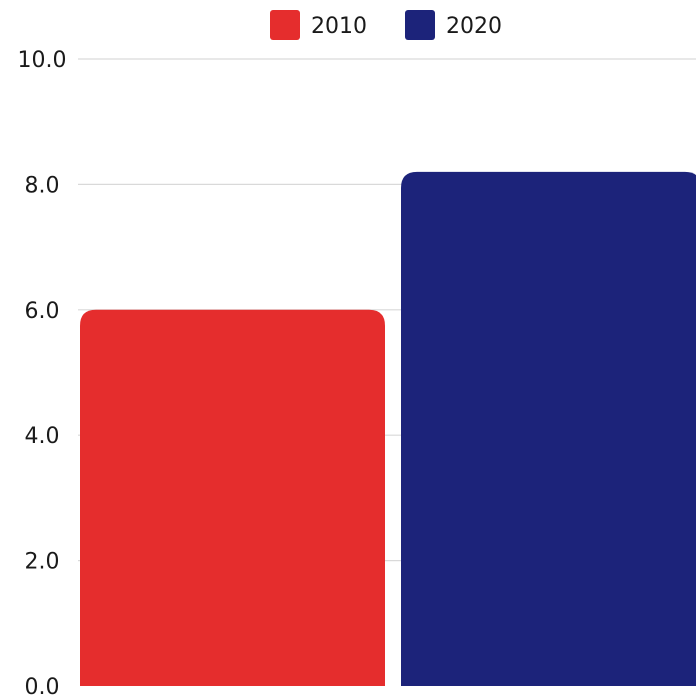 This screenshot has height=696, width=696. I want to click on legend-item-2010: 2010, so click(318, 25).